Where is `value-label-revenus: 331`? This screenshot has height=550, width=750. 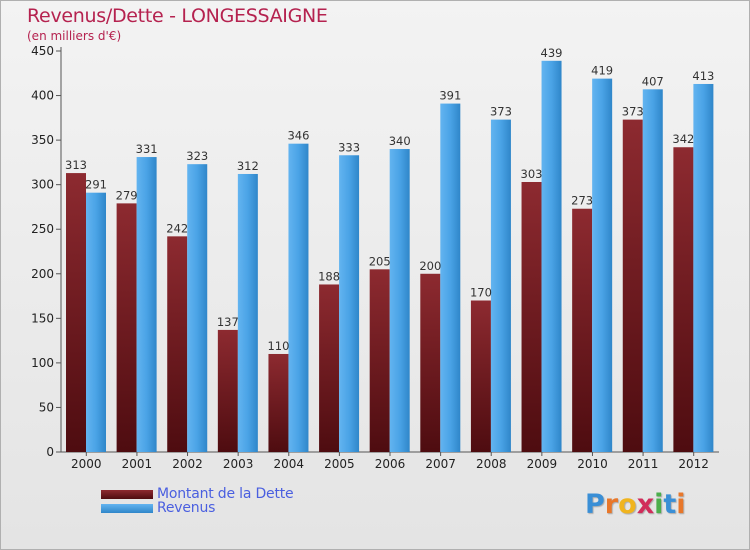
value-label-revenus: 331 is located at coordinates (147, 149).